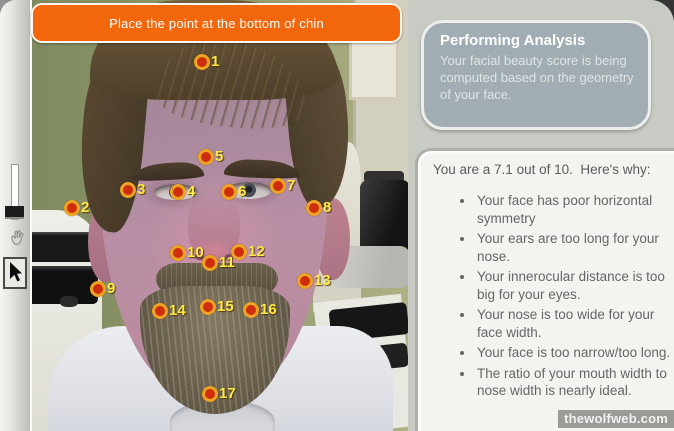  What do you see at coordinates (17, 240) in the screenshot?
I see `hand-tool-icon` at bounding box center [17, 240].